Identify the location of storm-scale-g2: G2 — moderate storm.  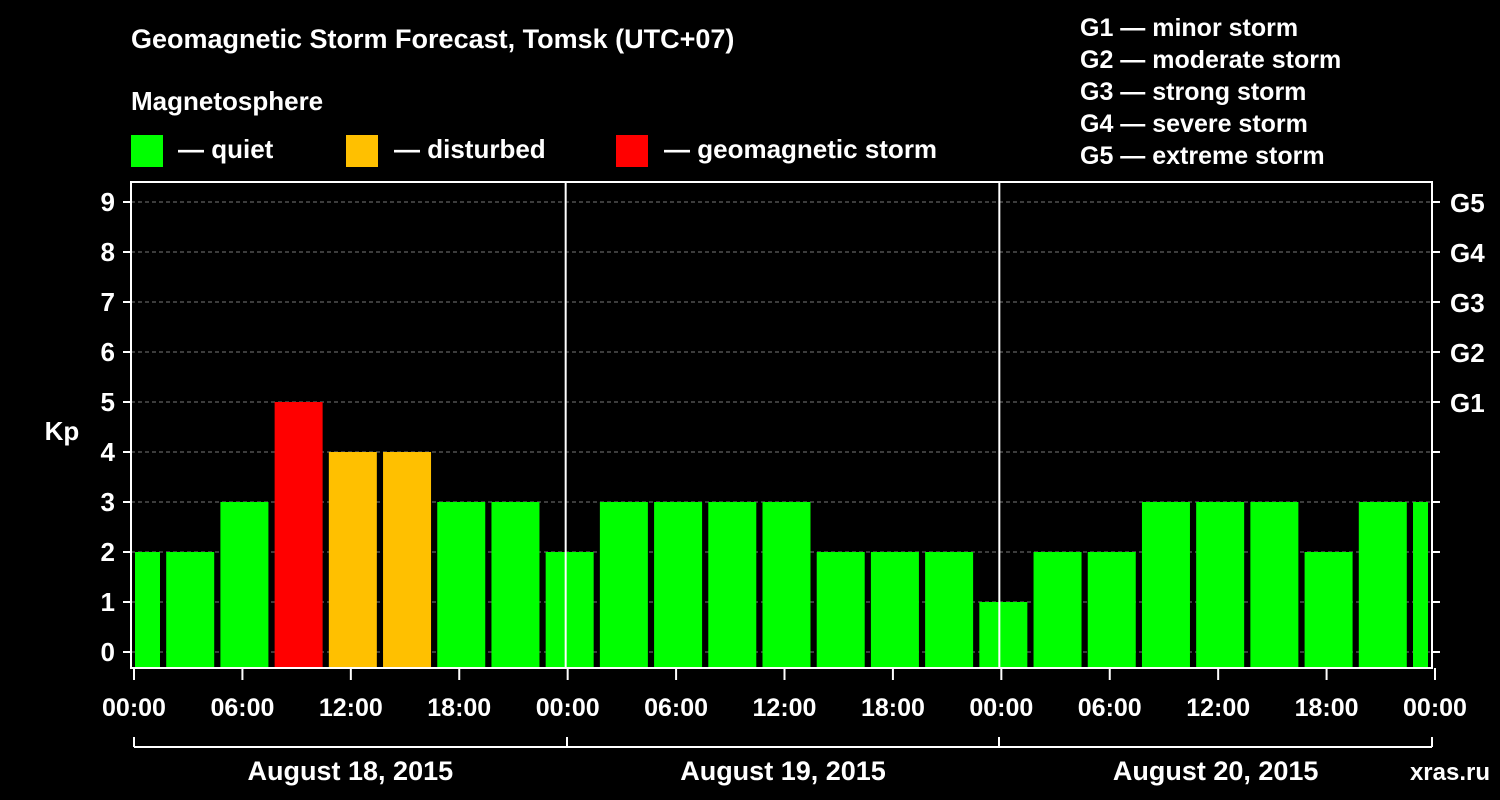
(1211, 60).